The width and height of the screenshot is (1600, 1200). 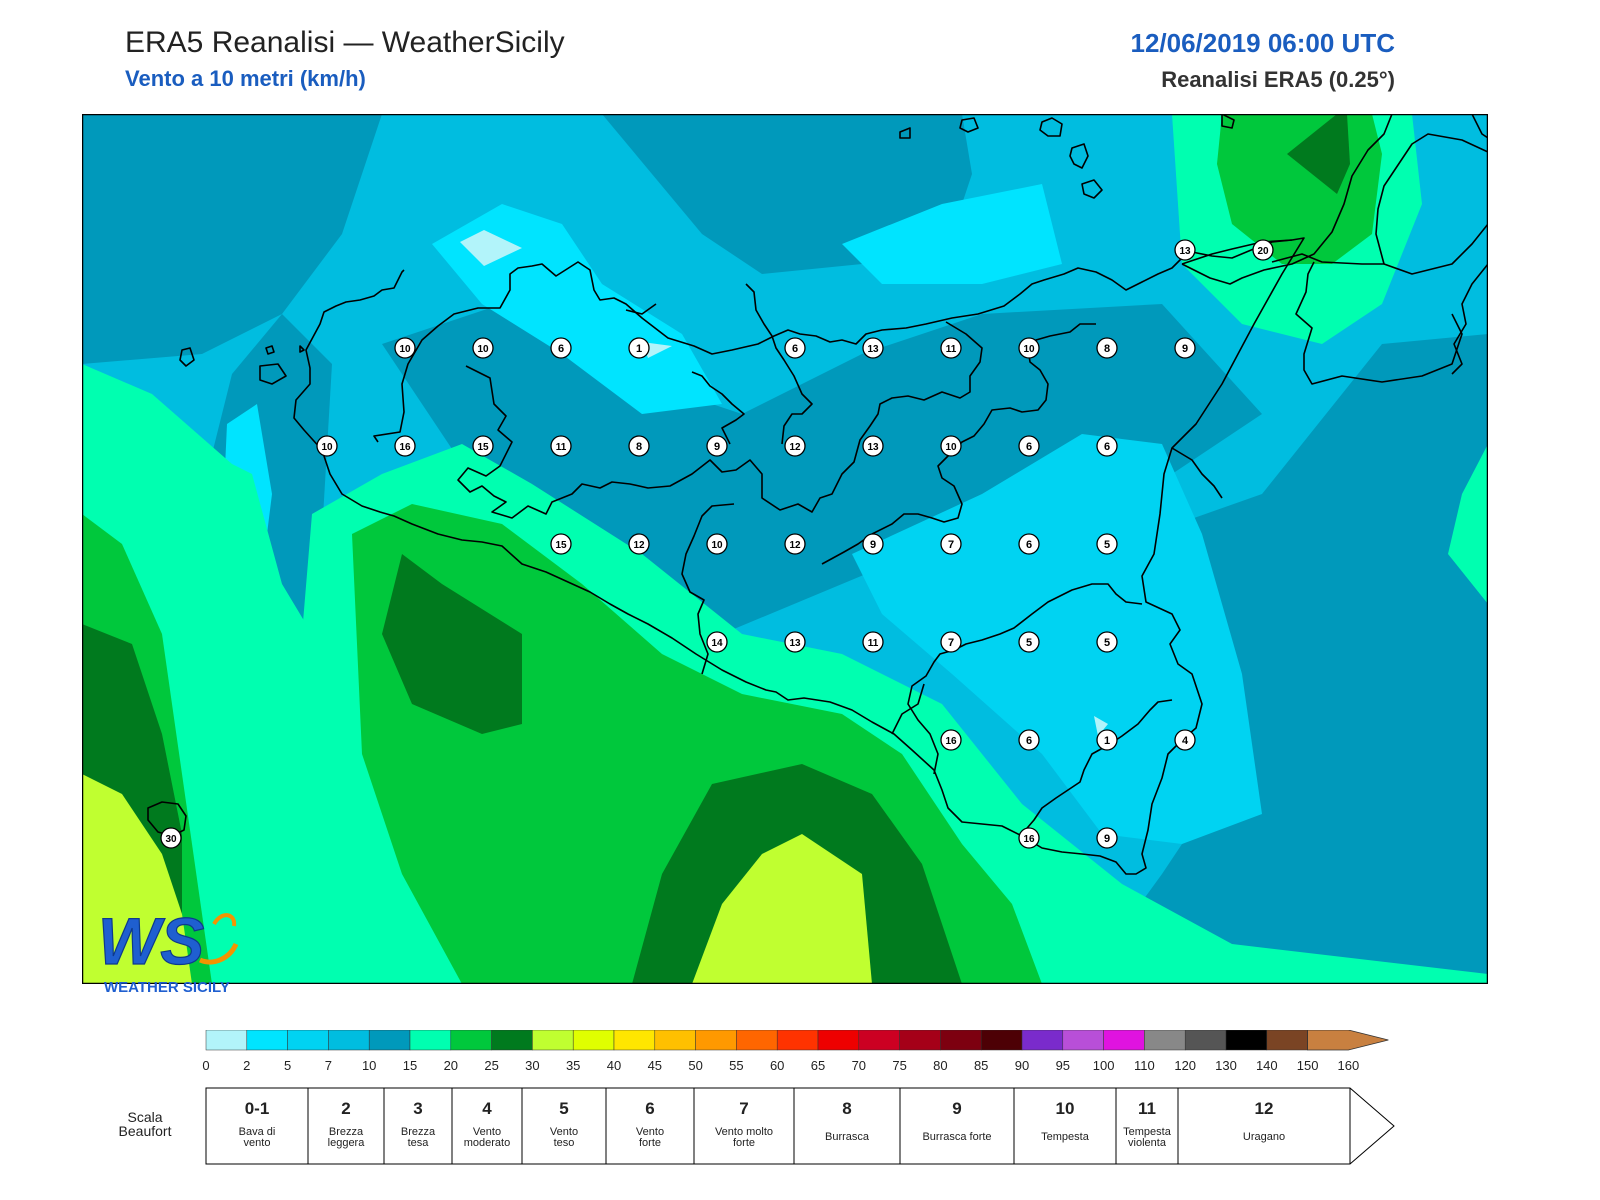 I want to click on beaufort-description: Tempesta violenta, so click(x=1147, y=1137).